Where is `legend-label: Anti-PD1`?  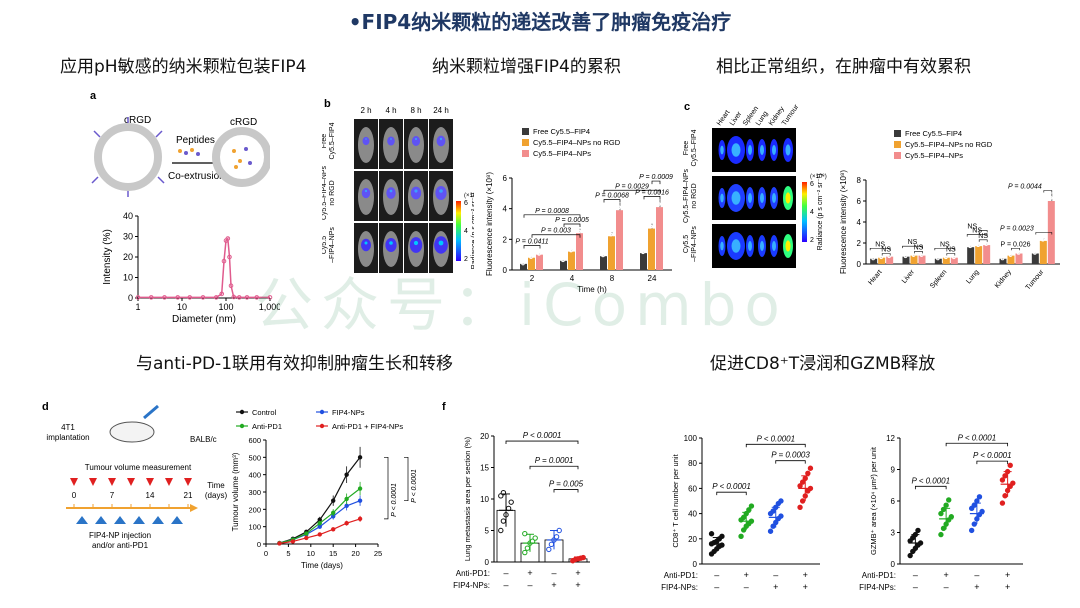 legend-label: Anti-PD1 is located at coordinates (267, 426).